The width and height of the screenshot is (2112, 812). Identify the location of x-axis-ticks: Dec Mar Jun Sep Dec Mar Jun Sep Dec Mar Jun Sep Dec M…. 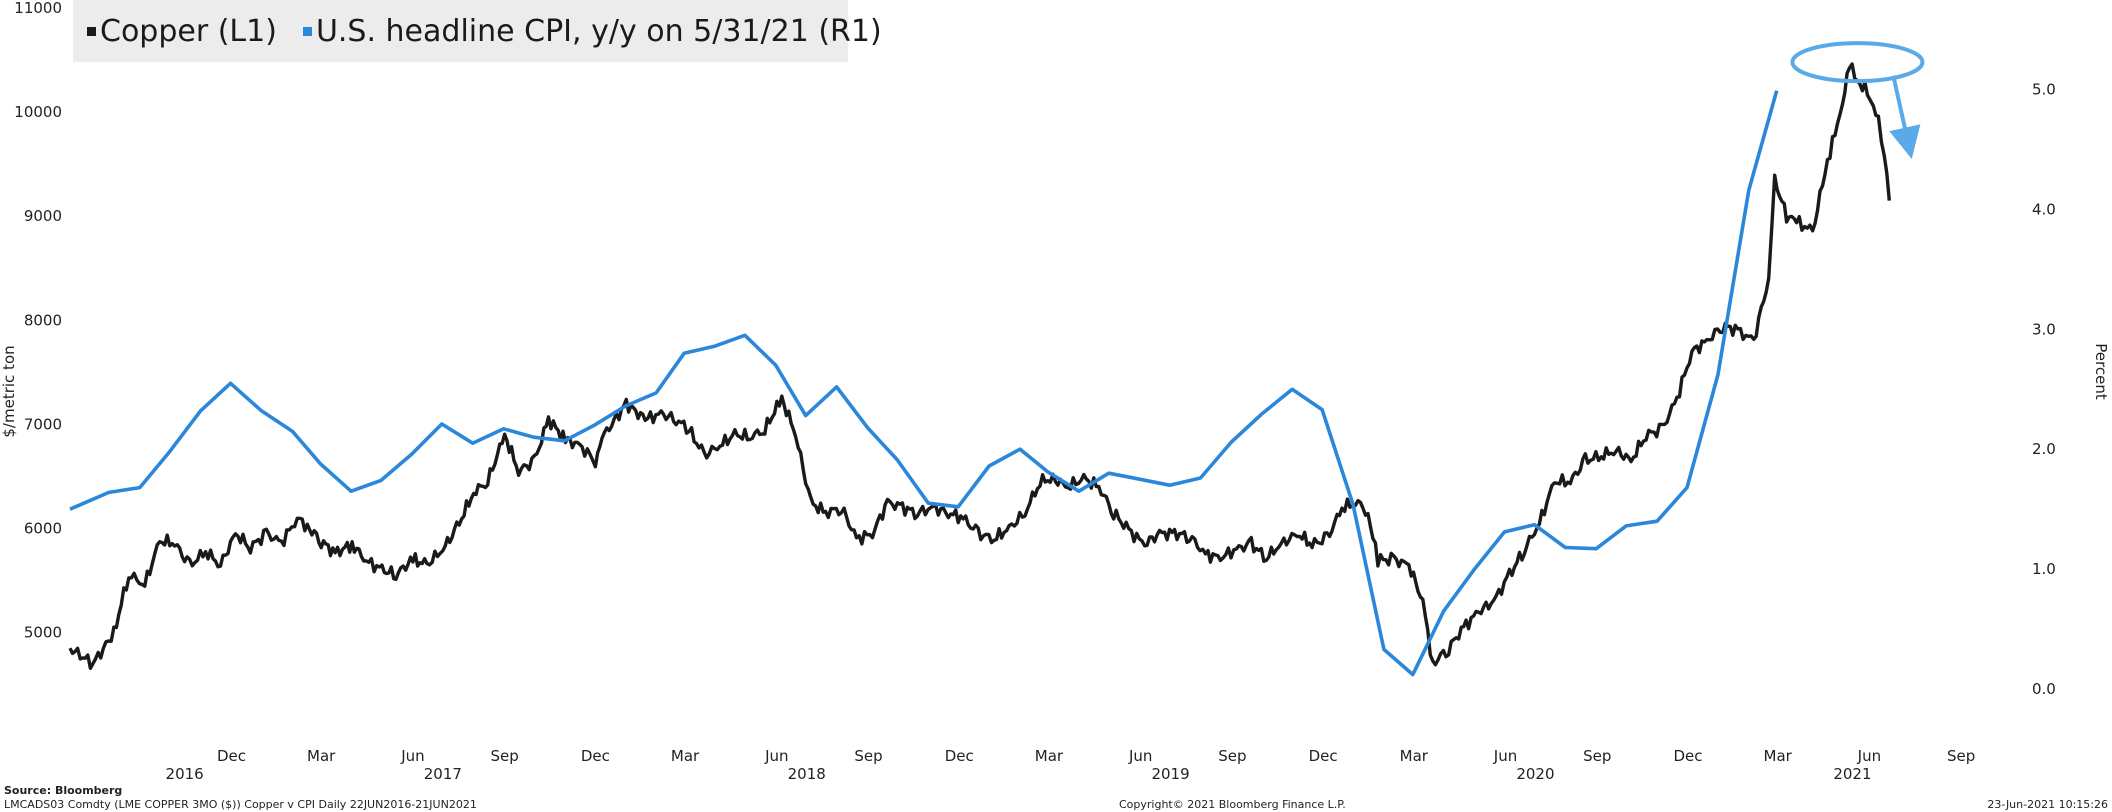
(1071, 765).